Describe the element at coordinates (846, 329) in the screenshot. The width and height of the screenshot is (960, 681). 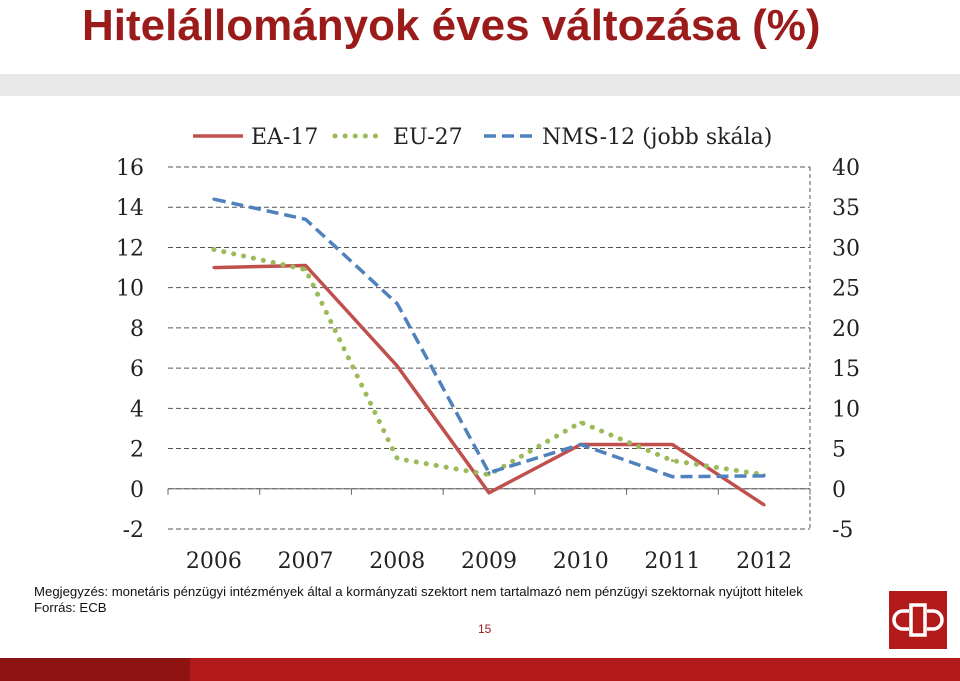
I see `right-y-tick-label: 20` at that location.